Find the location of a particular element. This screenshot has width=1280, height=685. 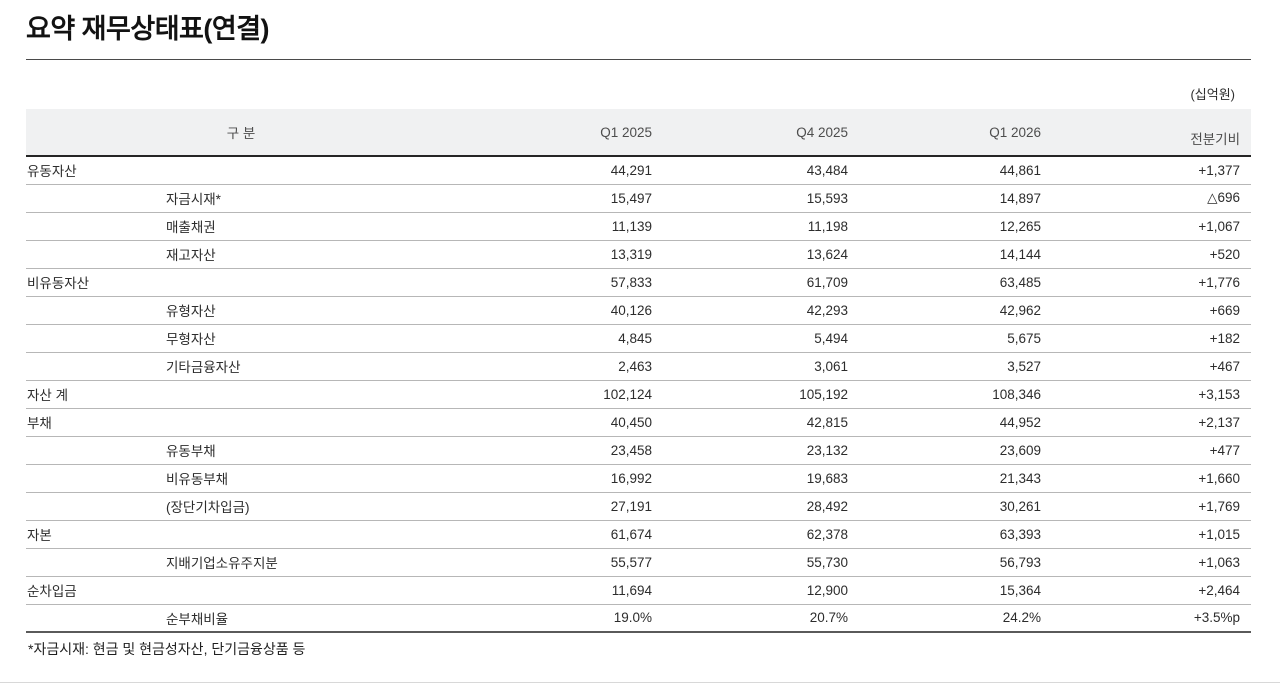

table-header-row: 구 분 Q1 2025 Q4 2025 Q1 2026 전분기비 is located at coordinates (638, 132).